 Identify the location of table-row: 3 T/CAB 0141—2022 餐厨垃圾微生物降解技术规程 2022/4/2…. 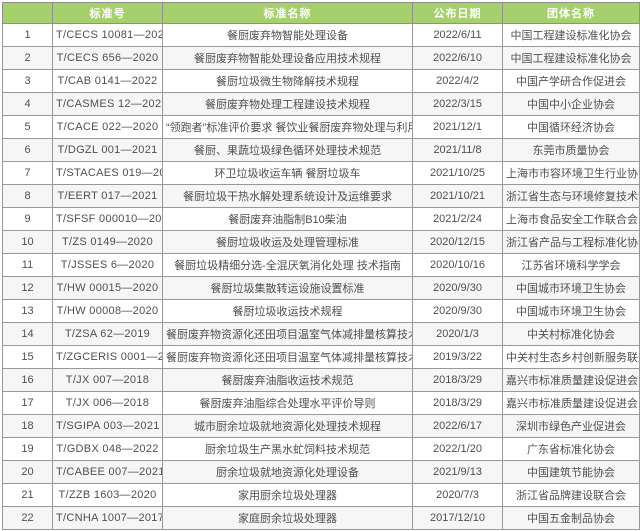
(321, 81).